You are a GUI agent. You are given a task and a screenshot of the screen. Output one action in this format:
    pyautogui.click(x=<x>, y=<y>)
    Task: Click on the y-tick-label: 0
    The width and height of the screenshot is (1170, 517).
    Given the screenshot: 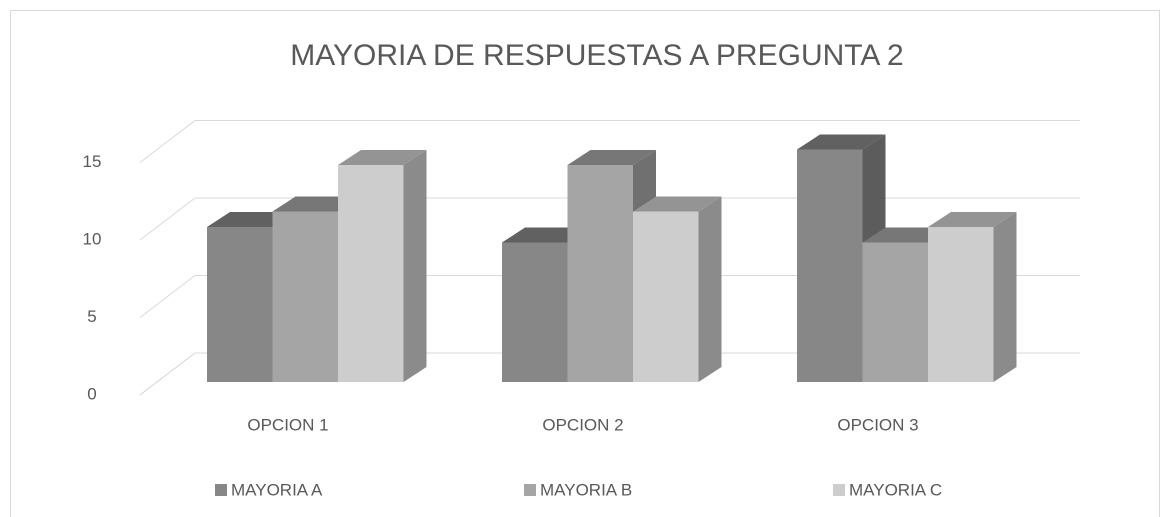 What is the action you would take?
    pyautogui.click(x=91, y=393)
    